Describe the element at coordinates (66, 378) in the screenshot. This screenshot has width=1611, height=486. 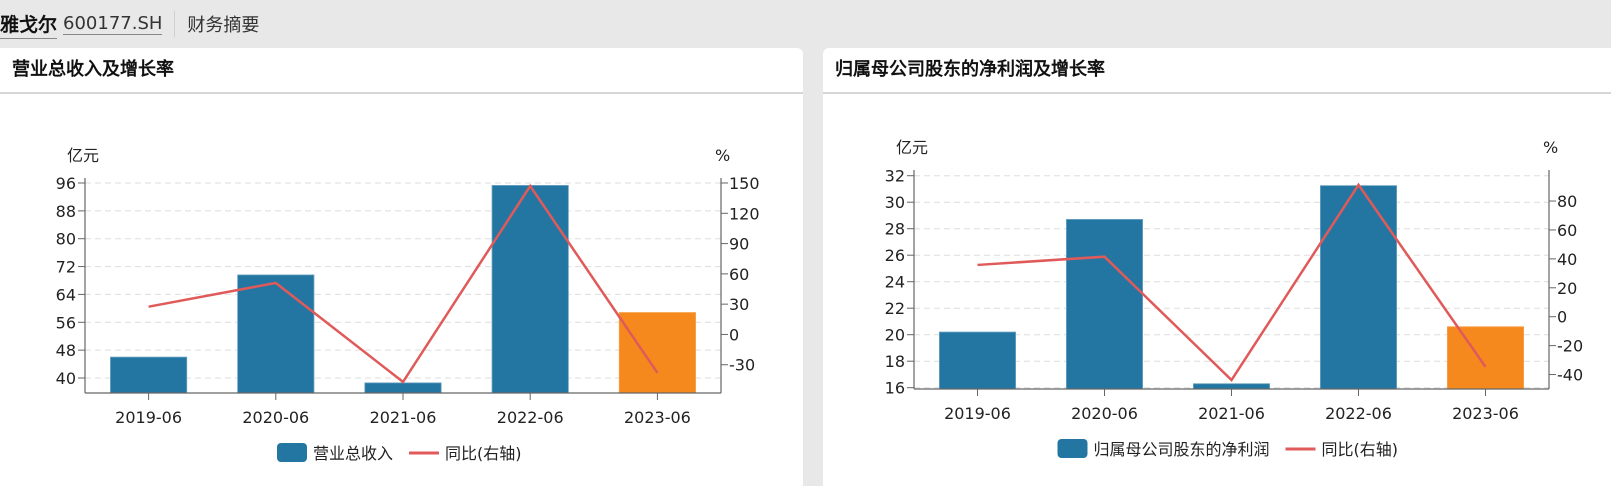
I see `y-tick-label: 40` at that location.